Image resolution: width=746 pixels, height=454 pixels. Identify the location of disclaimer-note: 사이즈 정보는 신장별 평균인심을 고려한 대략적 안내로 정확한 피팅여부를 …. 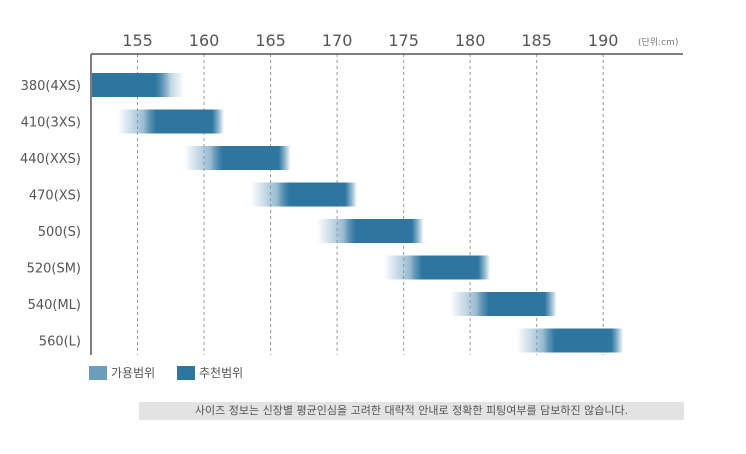
(411, 411).